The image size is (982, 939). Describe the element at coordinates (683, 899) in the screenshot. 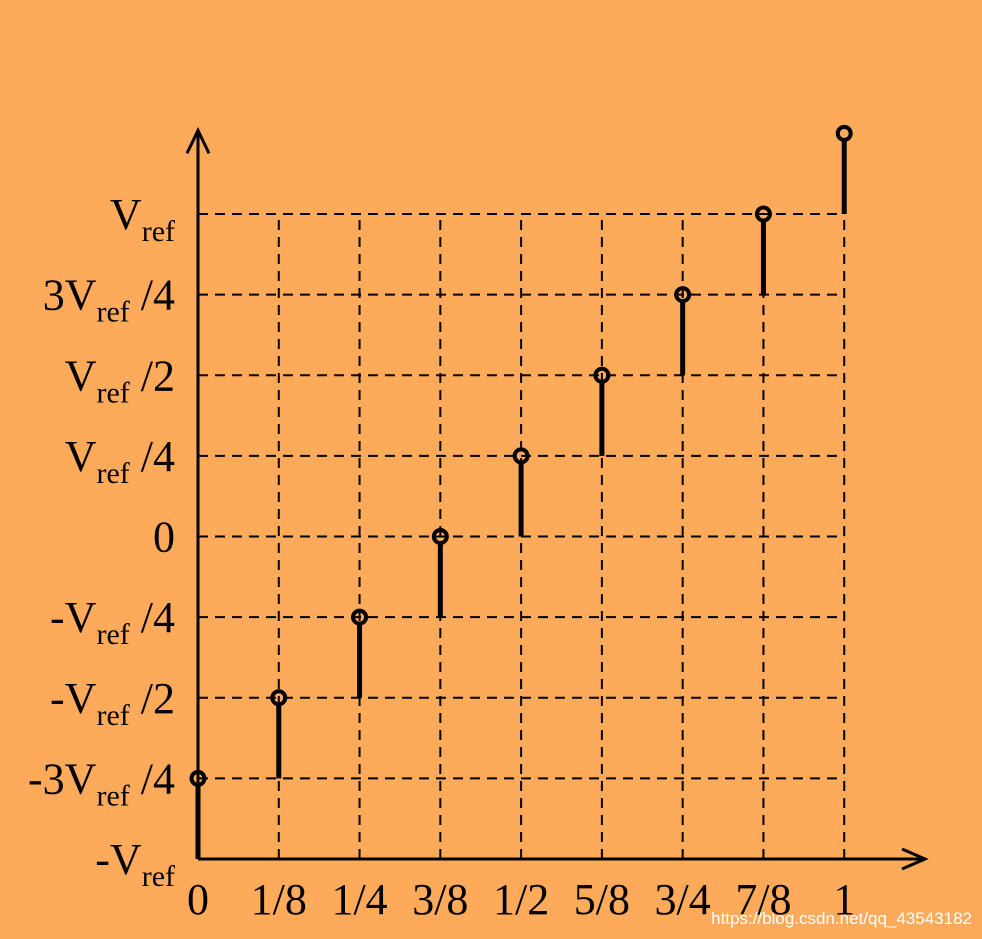

I see `x-tick-label: 3/4` at that location.